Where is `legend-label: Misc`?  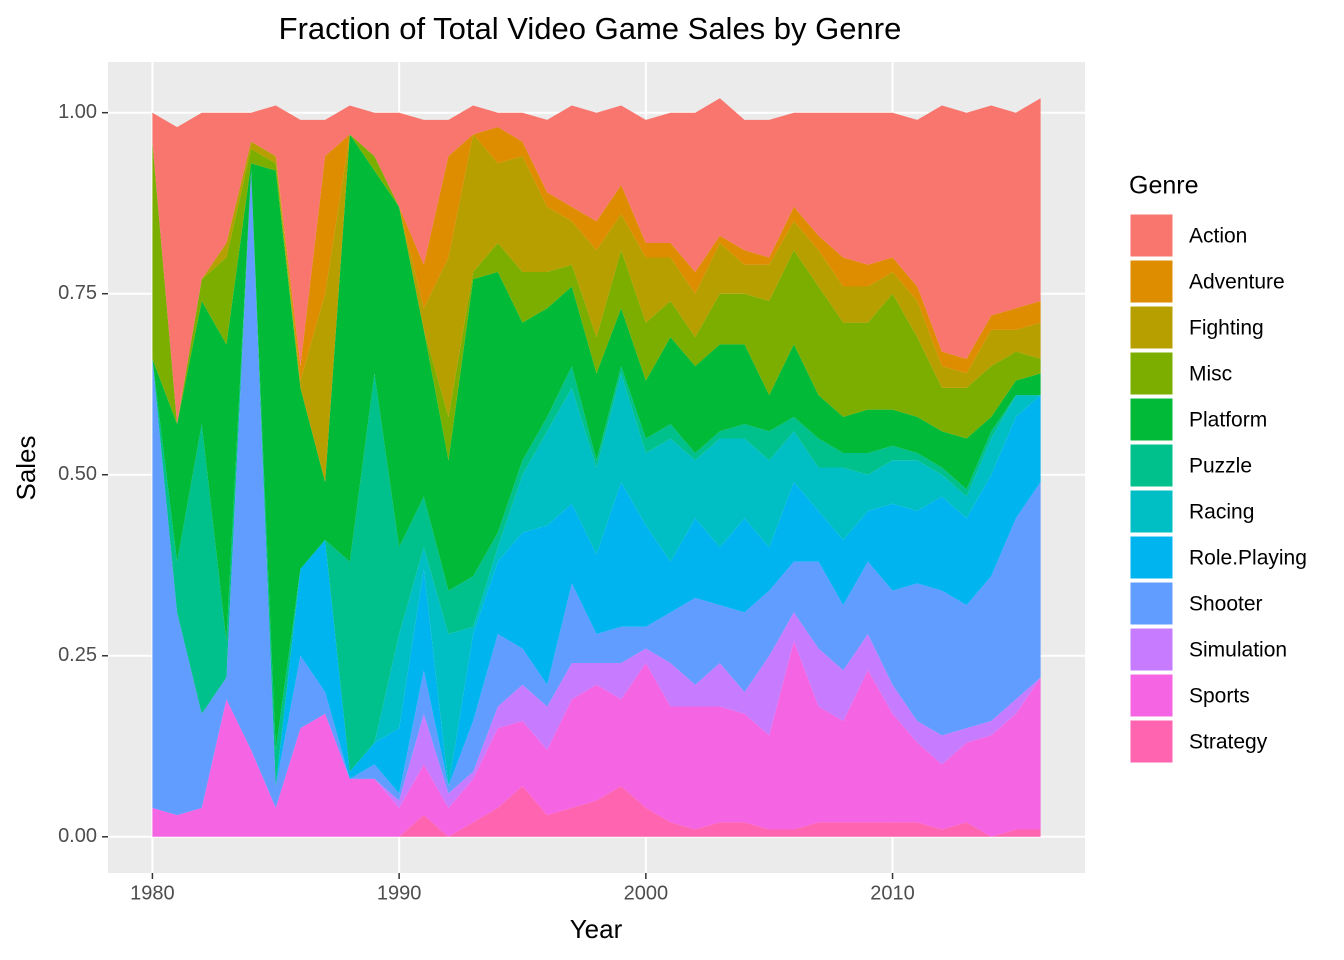 legend-label: Misc is located at coordinates (1210, 374).